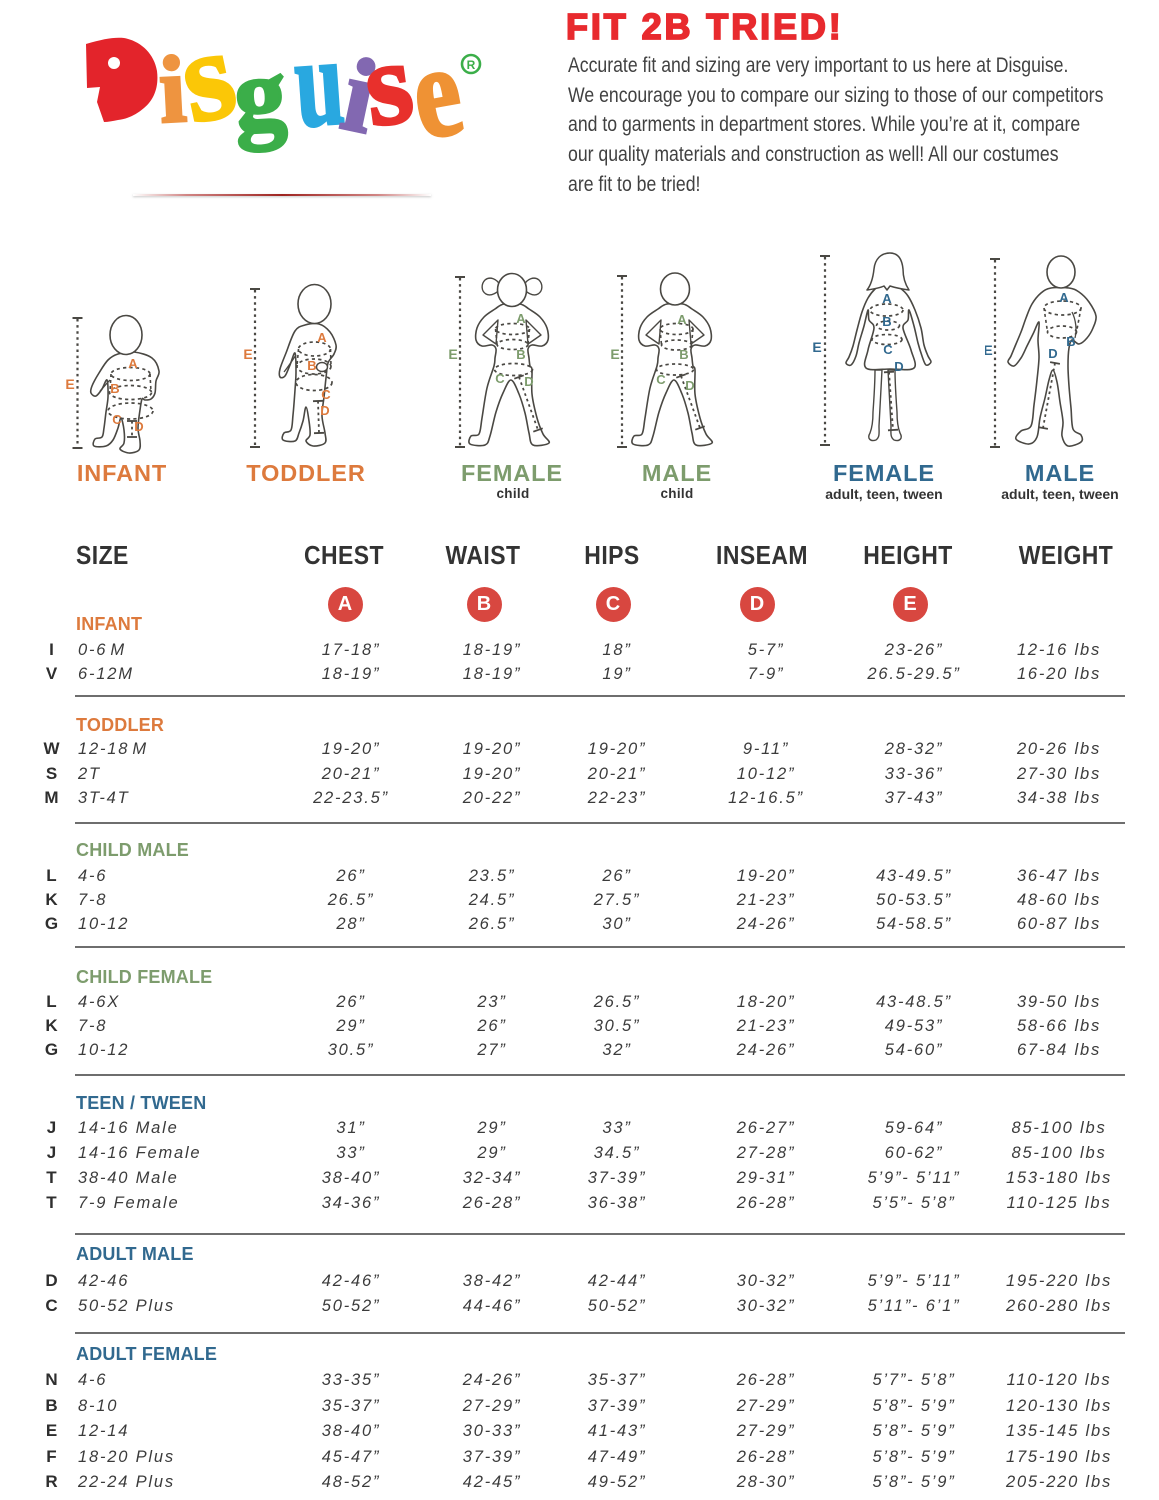 The height and width of the screenshot is (1500, 1159). What do you see at coordinates (319, 89) in the screenshot?
I see `svg-text: u` at bounding box center [319, 89].